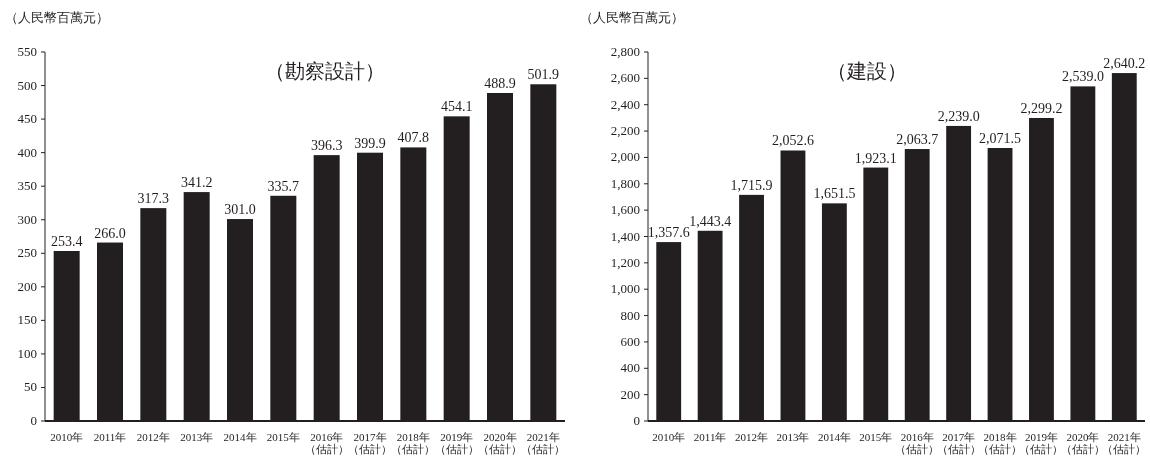  I want to click on y-tick-label: 1,000, so click(625, 289).